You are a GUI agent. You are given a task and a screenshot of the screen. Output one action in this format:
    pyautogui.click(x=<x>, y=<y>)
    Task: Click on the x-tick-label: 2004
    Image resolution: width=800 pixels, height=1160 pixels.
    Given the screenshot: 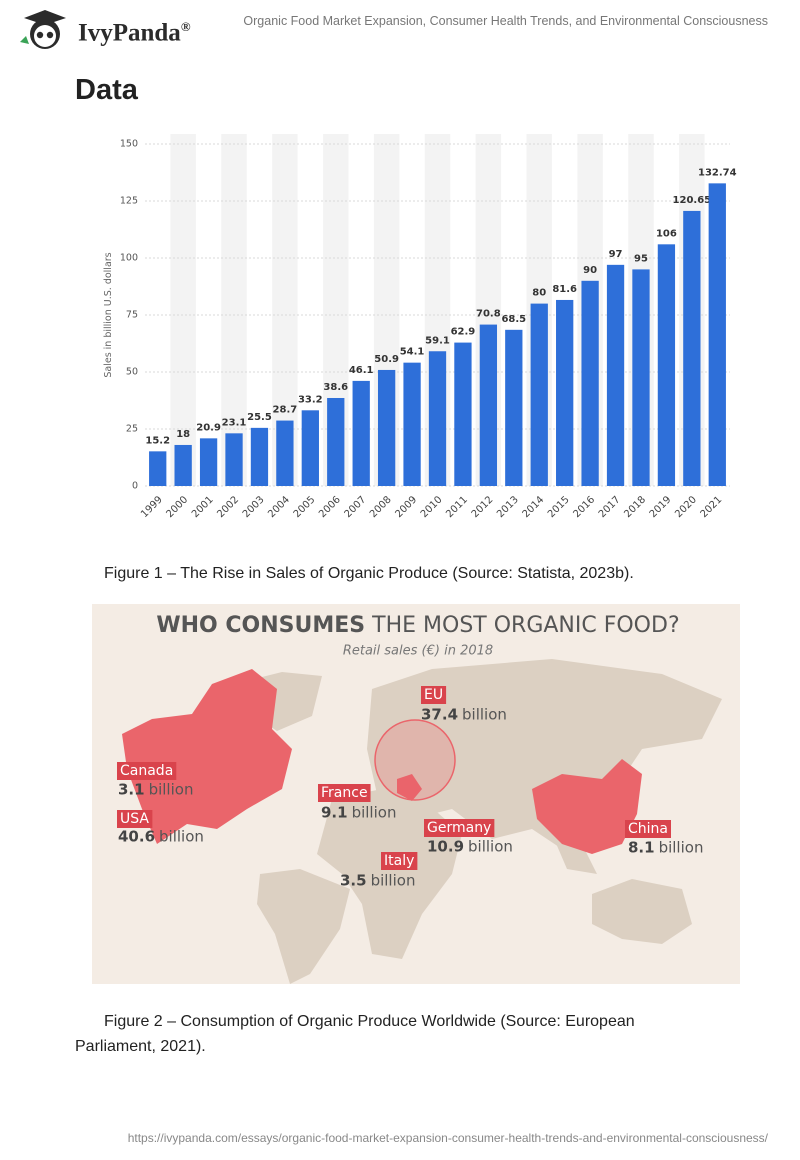 What is the action you would take?
    pyautogui.click(x=279, y=507)
    